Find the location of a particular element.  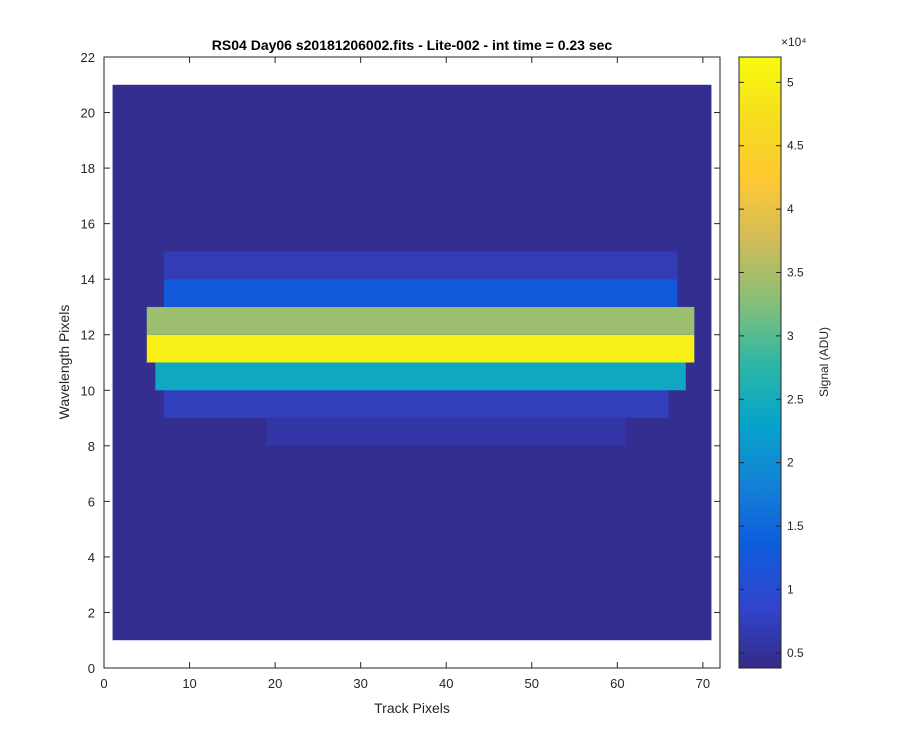

y-tick-label: 6 is located at coordinates (91, 501).